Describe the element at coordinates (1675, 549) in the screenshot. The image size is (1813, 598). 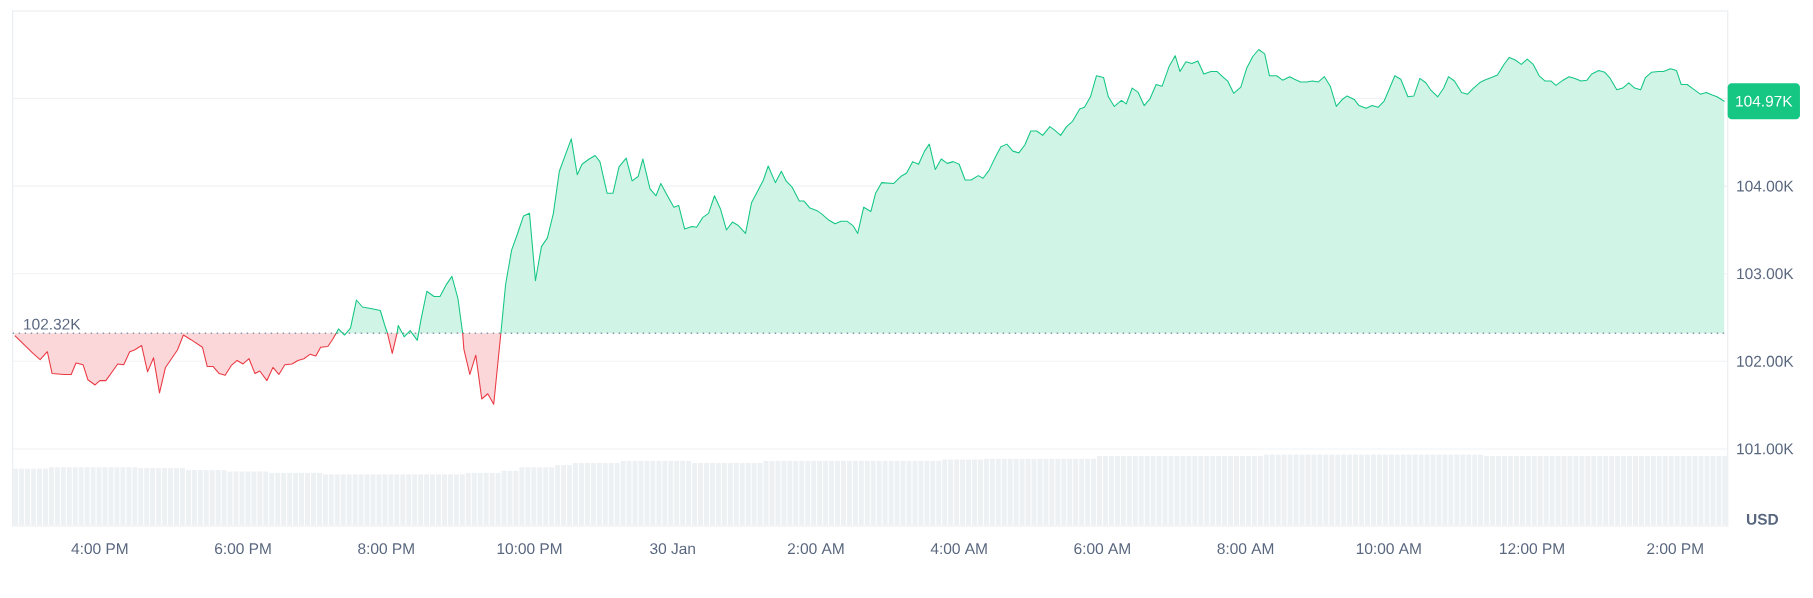
I see `x-tick-label: 2:00 PM` at that location.